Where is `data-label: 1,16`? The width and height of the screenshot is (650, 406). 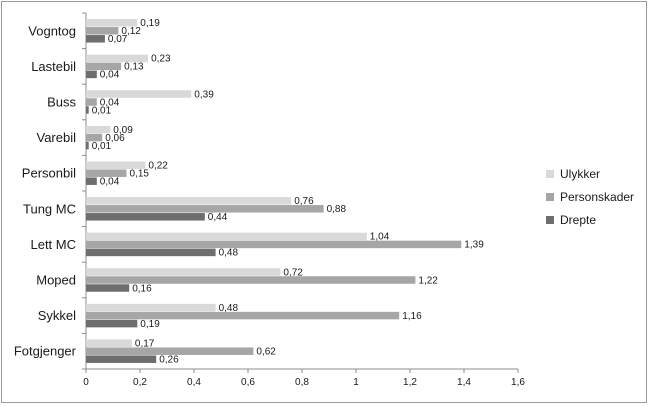 data-label: 1,16 is located at coordinates (412, 316).